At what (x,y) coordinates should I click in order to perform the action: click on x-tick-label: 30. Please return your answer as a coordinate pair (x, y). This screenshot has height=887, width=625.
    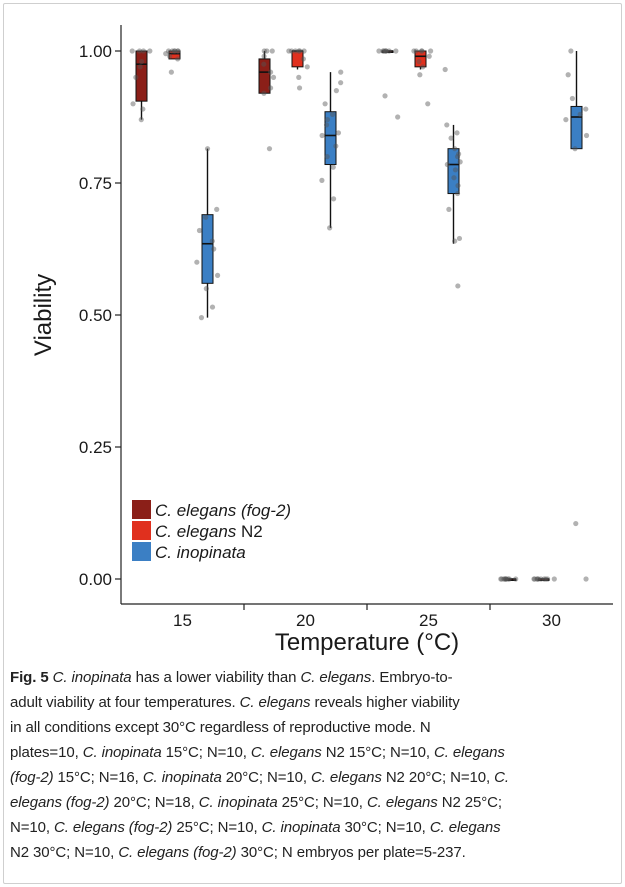
    Looking at the image, I should click on (551, 620).